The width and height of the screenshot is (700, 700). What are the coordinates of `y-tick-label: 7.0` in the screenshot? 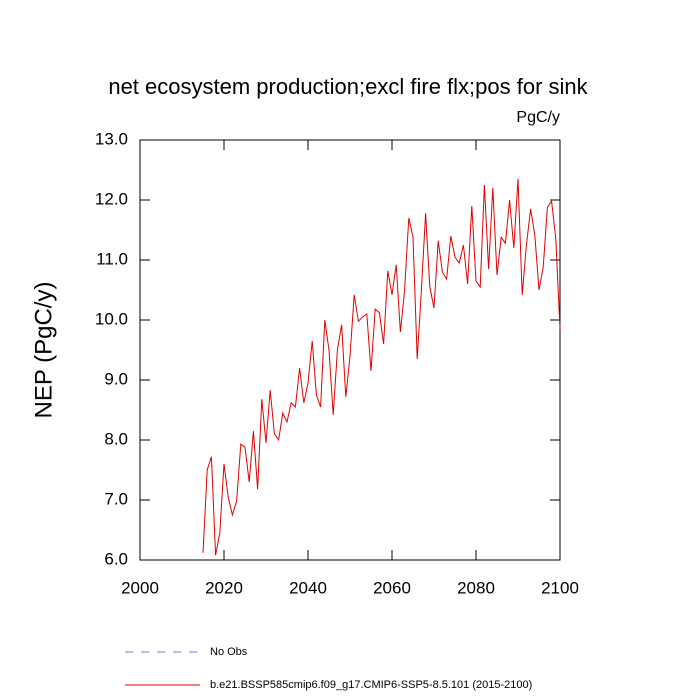 It's located at (116, 498).